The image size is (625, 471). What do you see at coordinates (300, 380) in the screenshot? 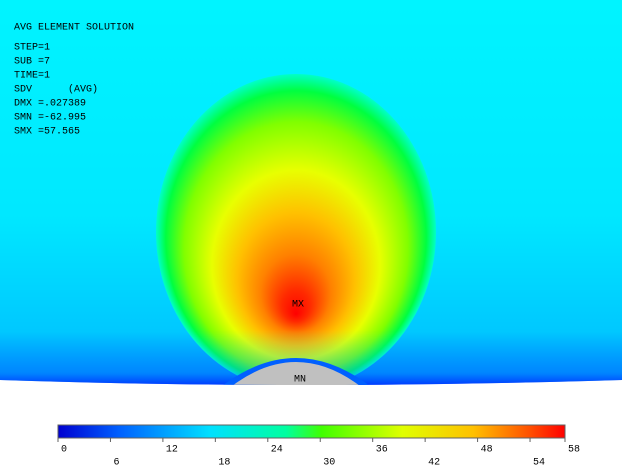
I see `min-label: MN` at bounding box center [300, 380].